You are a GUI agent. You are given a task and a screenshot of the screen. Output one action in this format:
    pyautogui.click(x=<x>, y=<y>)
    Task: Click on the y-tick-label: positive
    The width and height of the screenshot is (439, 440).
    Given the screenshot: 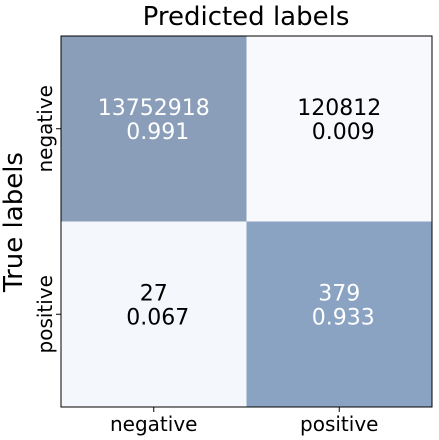 What is the action you would take?
    pyautogui.click(x=45, y=314)
    